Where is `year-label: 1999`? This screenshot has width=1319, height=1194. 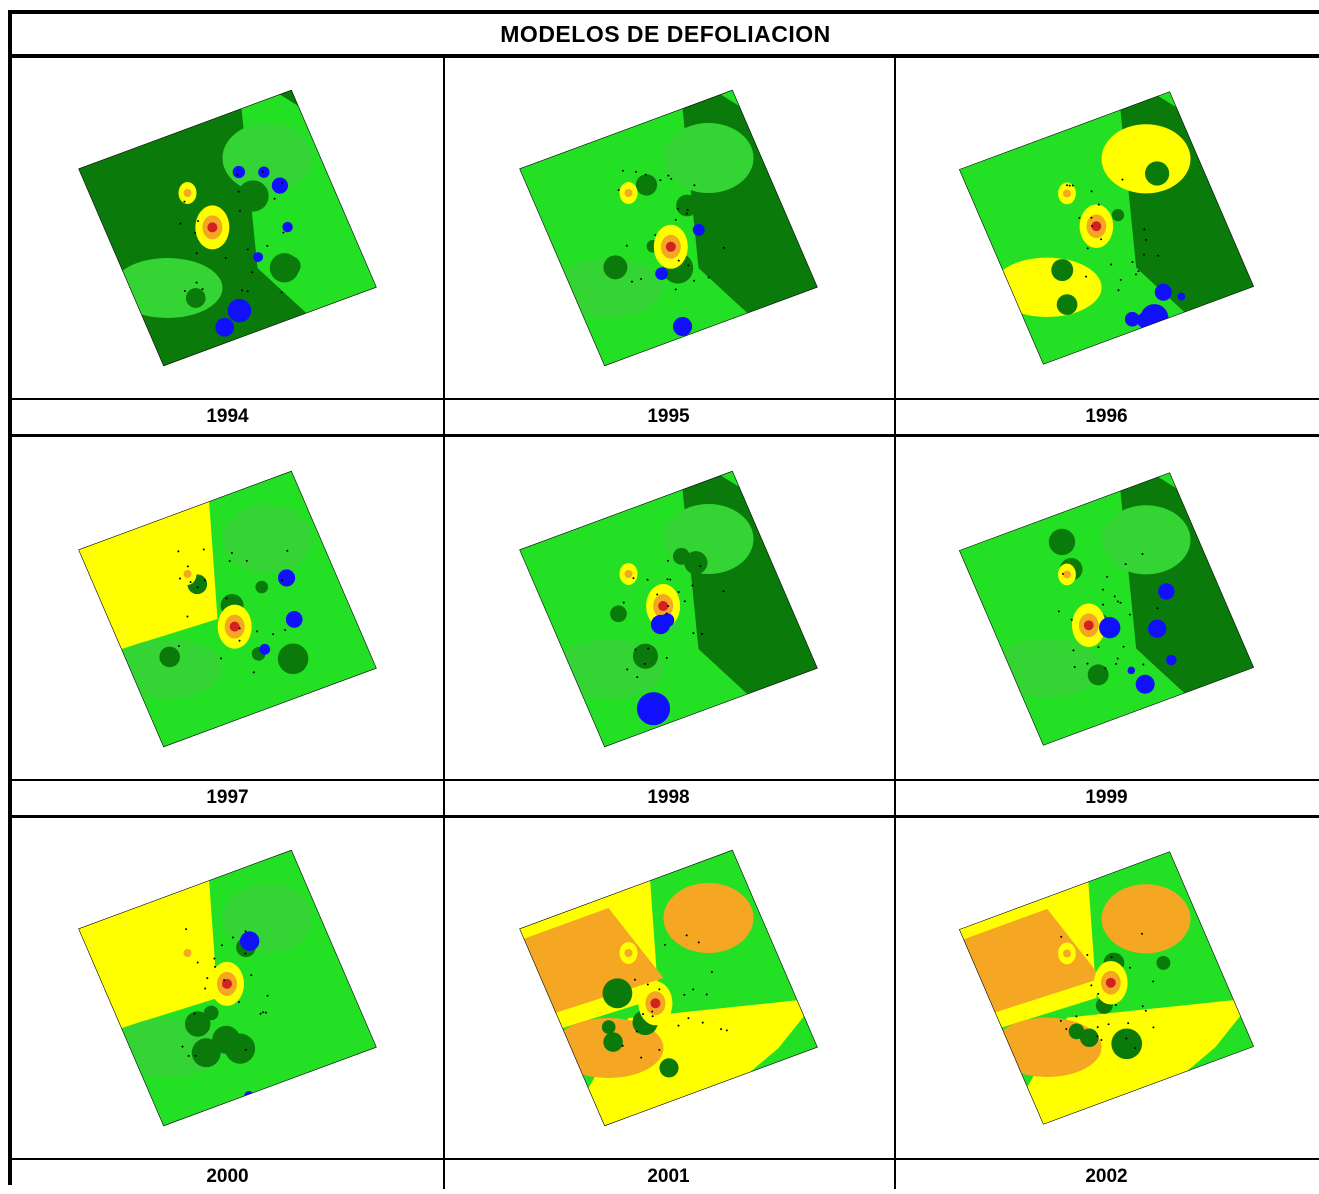 year-label: 1999 is located at coordinates (1106, 797).